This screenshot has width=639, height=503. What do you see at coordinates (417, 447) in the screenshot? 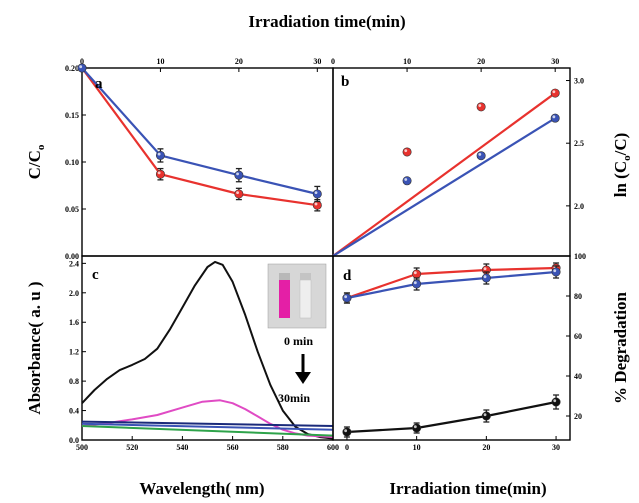
I see `x-tick-label: 10` at bounding box center [417, 447].